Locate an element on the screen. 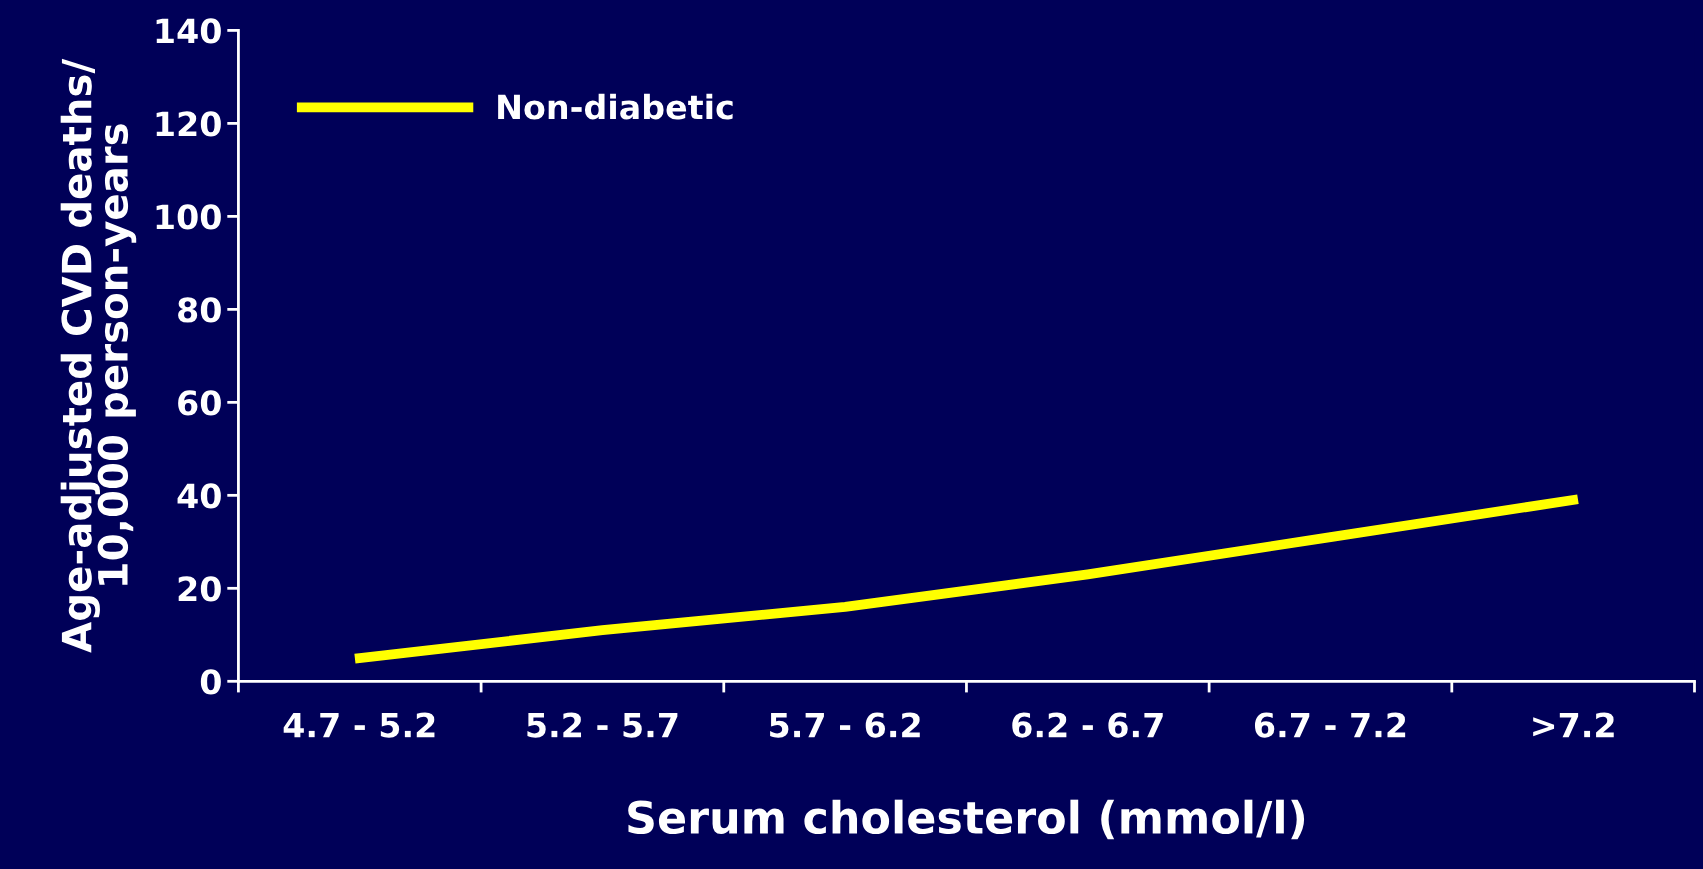  x-axis-title: Serum cholesterol (mmol/l) is located at coordinates (966, 819).